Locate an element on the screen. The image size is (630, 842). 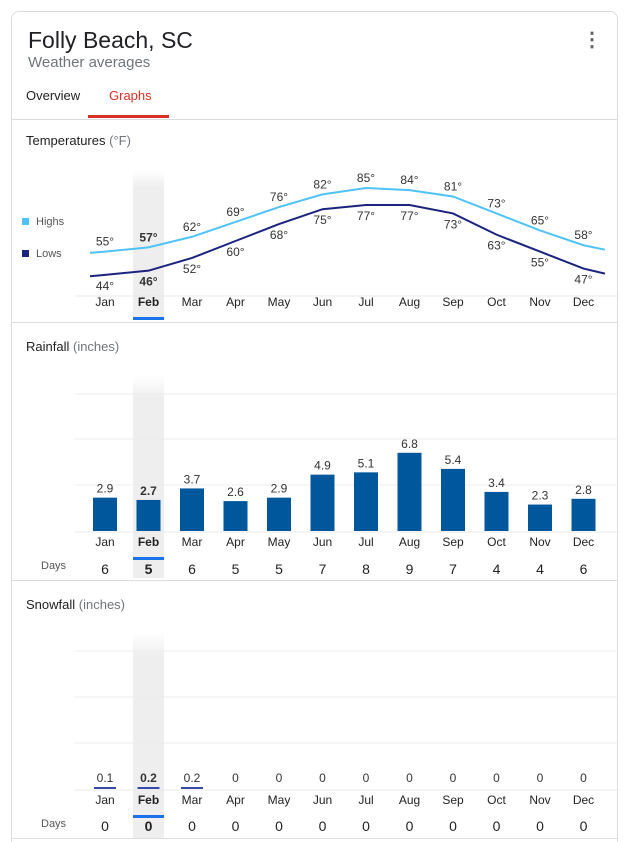
low-label-feb: 46° is located at coordinates (148, 282).